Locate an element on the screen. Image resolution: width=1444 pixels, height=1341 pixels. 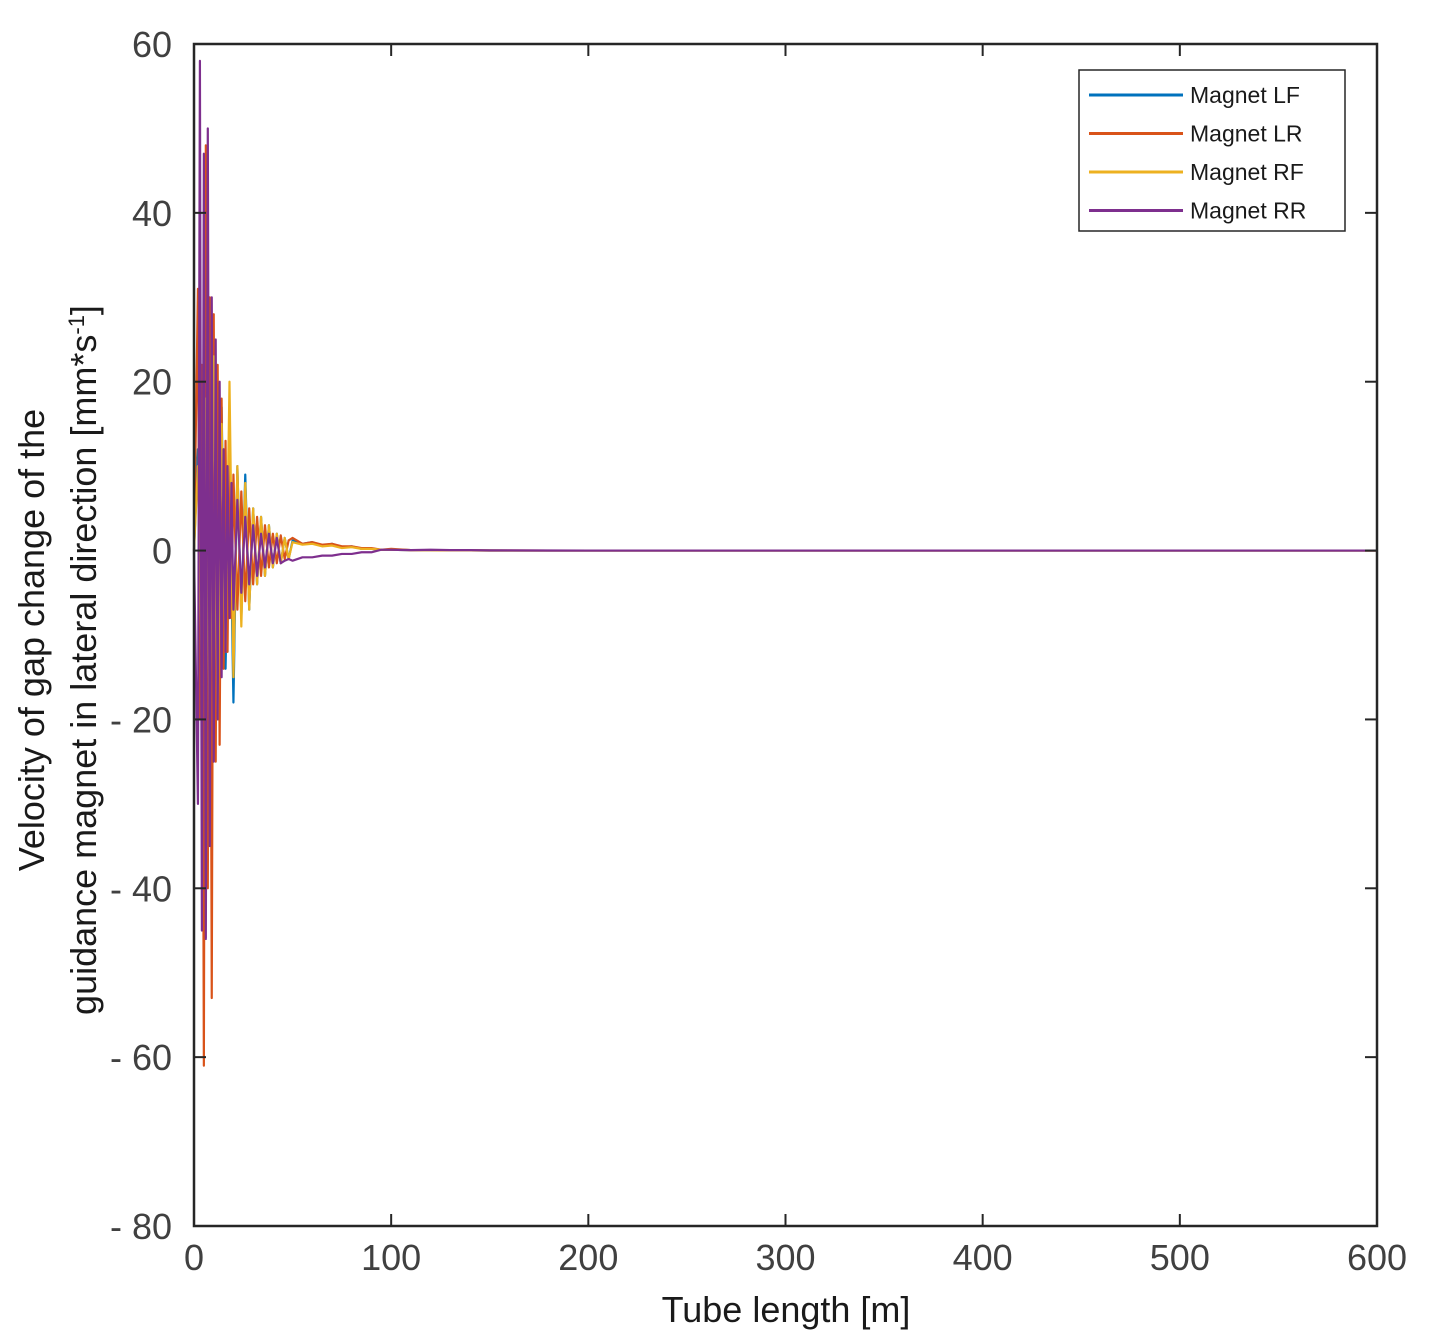
y-tick-label: 0 is located at coordinates (162, 551).